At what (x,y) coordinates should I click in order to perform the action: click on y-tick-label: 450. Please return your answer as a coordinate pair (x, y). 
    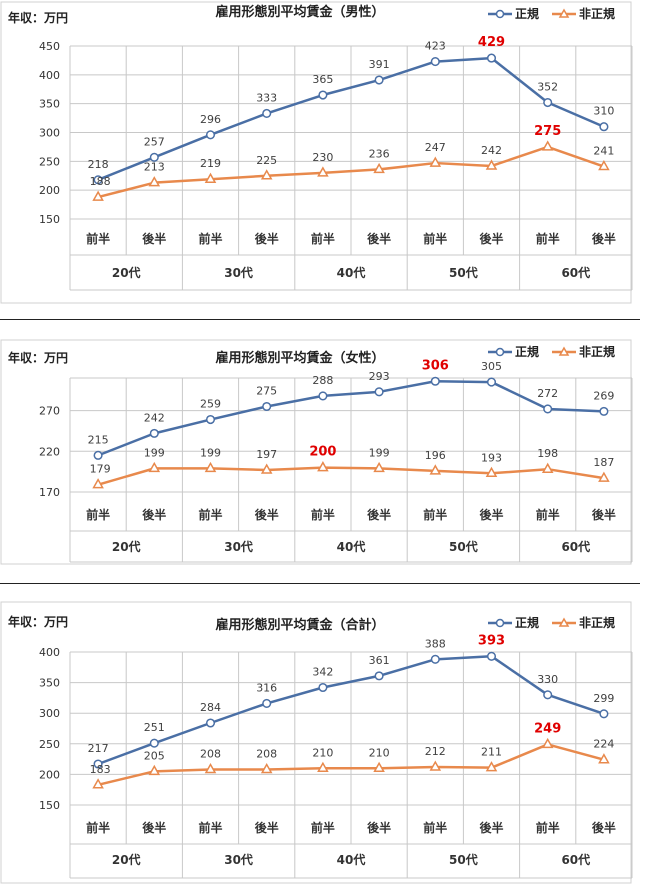
    Looking at the image, I should click on (49, 46).